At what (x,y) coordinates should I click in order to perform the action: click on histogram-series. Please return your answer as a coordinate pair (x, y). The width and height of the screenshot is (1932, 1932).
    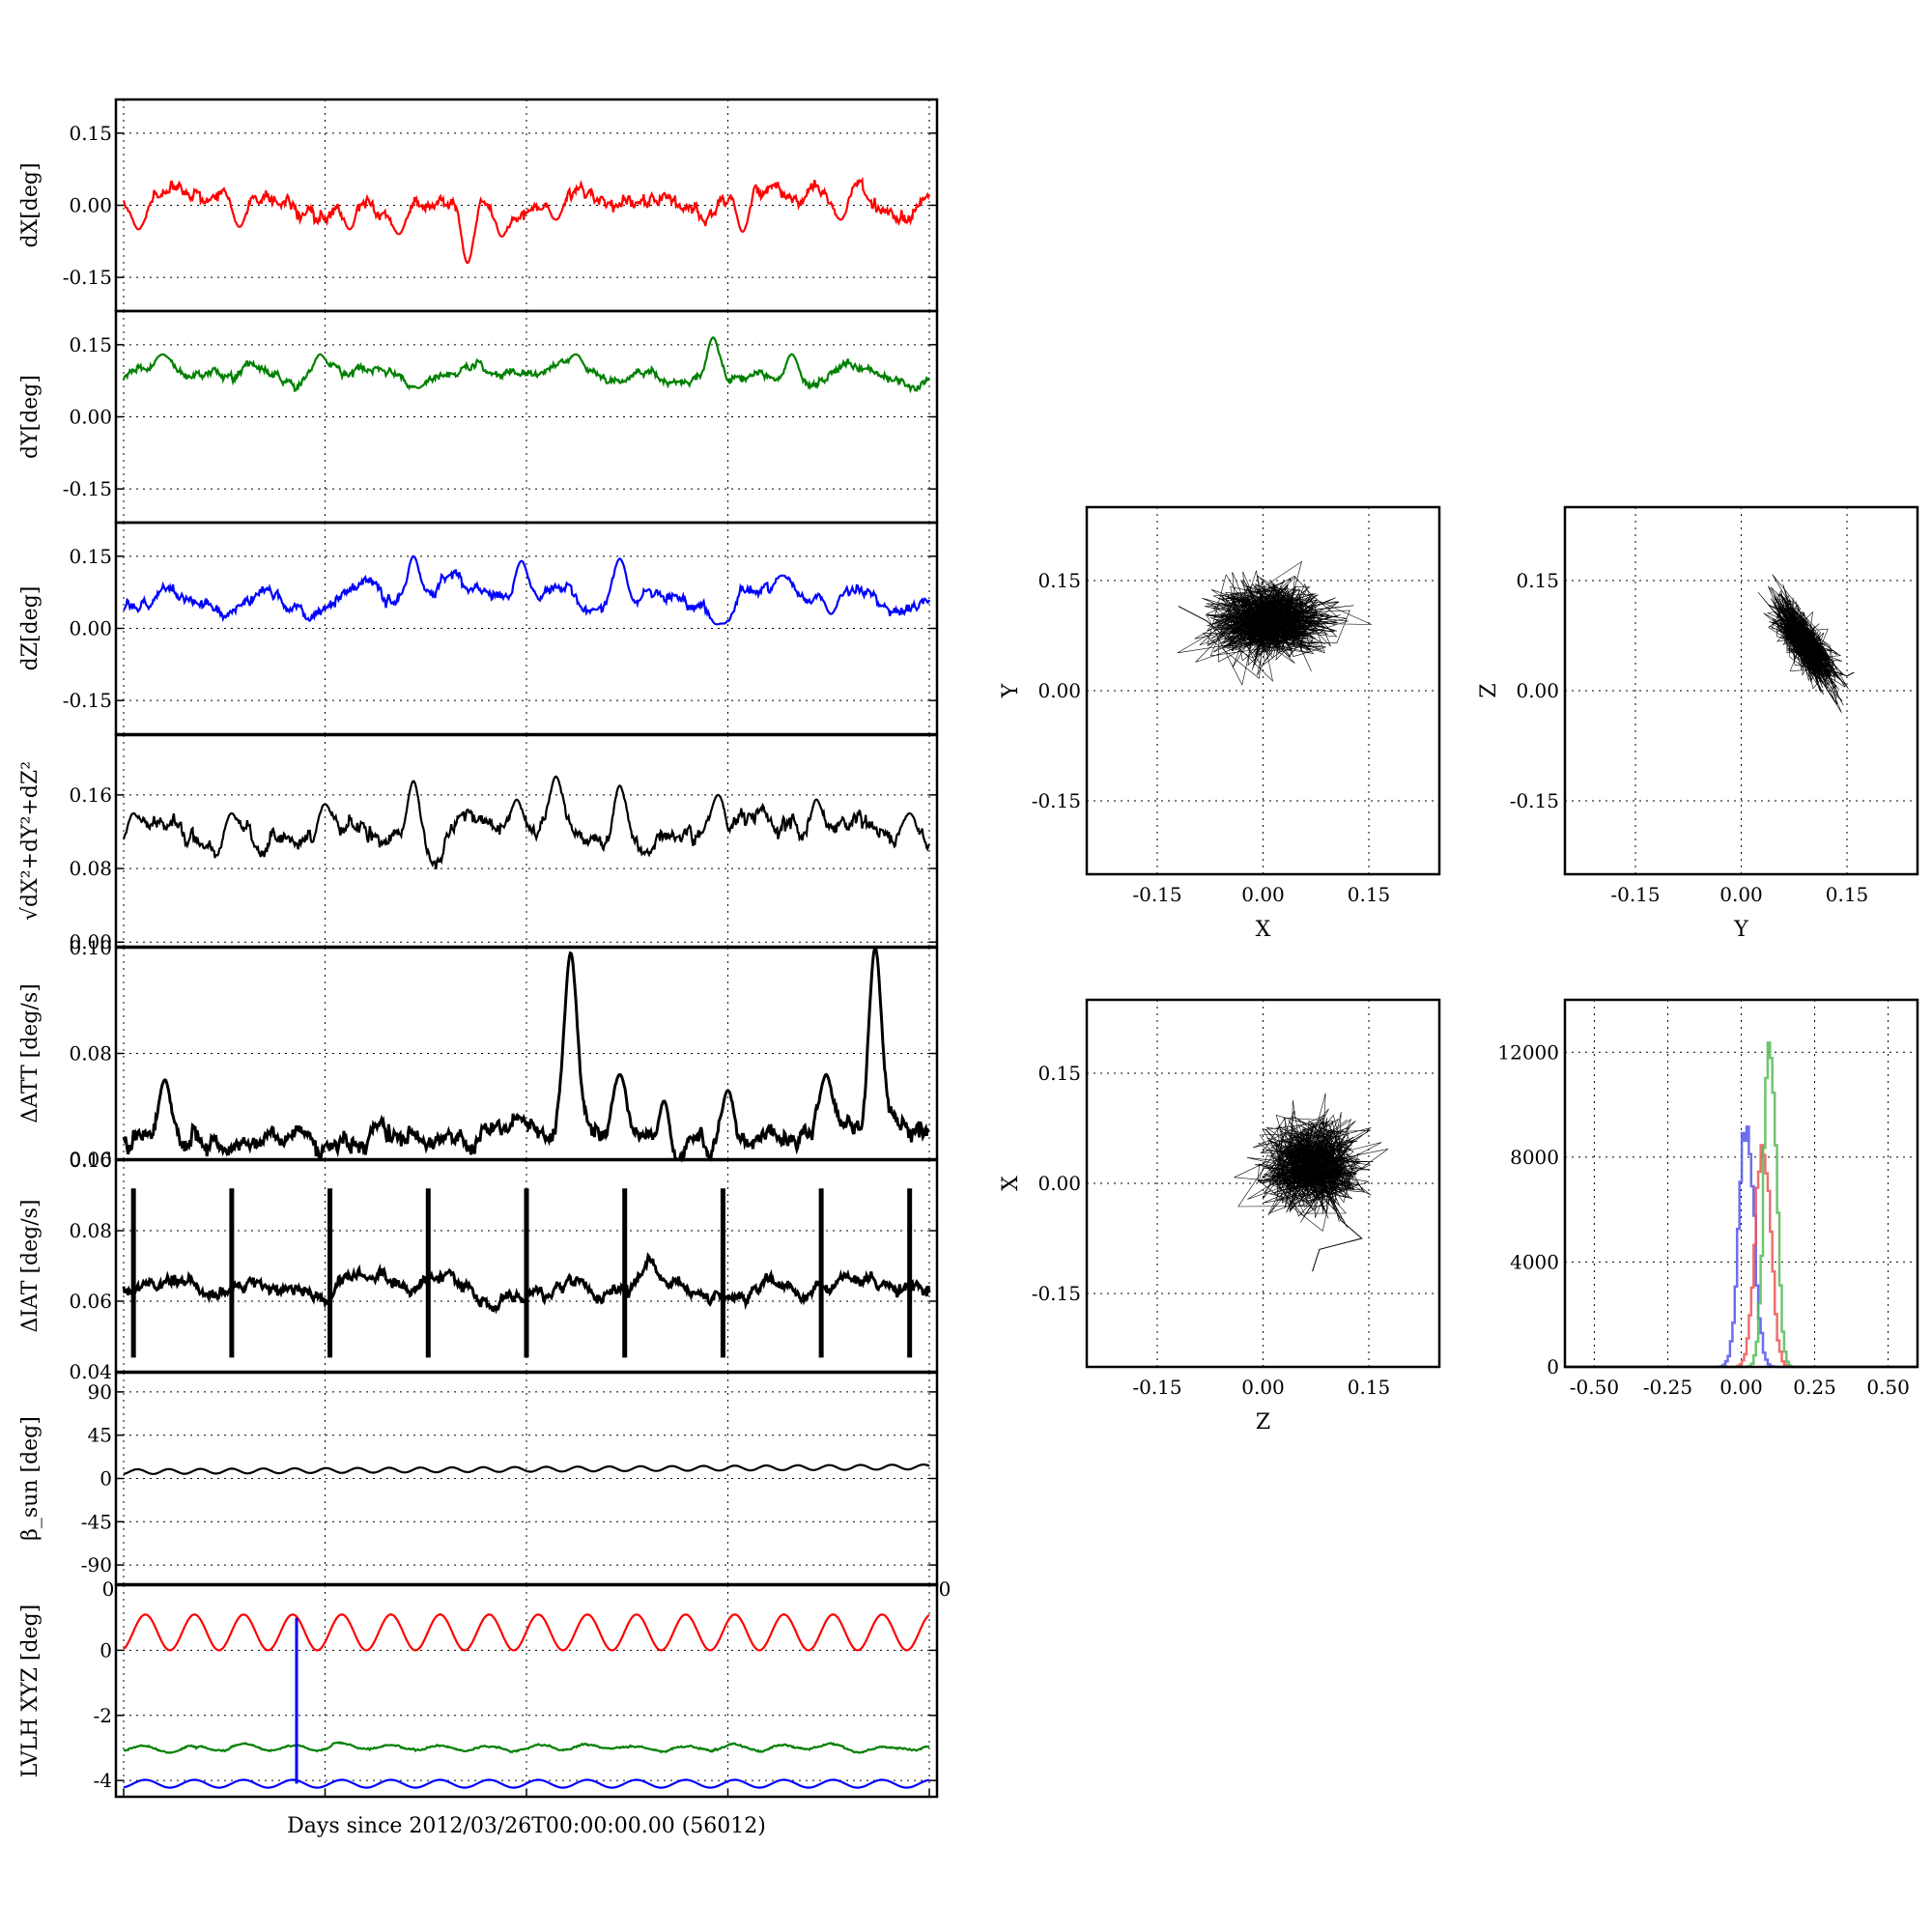
    Looking at the image, I should click on (1741, 1247).